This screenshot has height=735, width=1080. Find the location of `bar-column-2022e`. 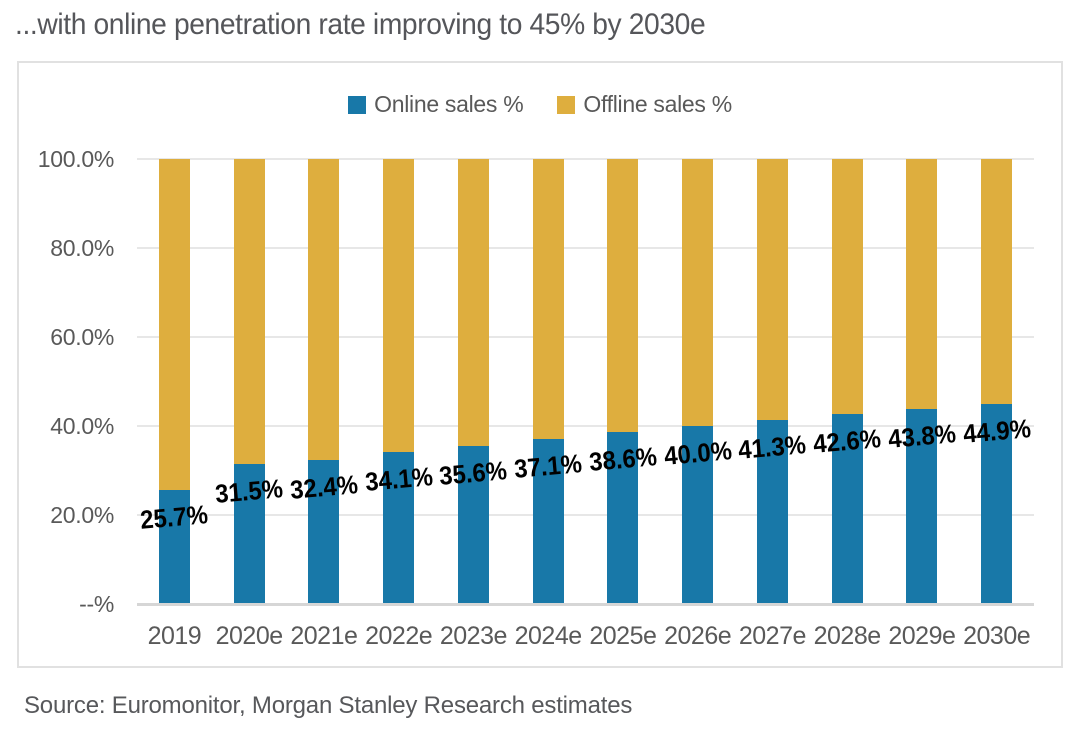

bar-column-2022e is located at coordinates (398, 381).